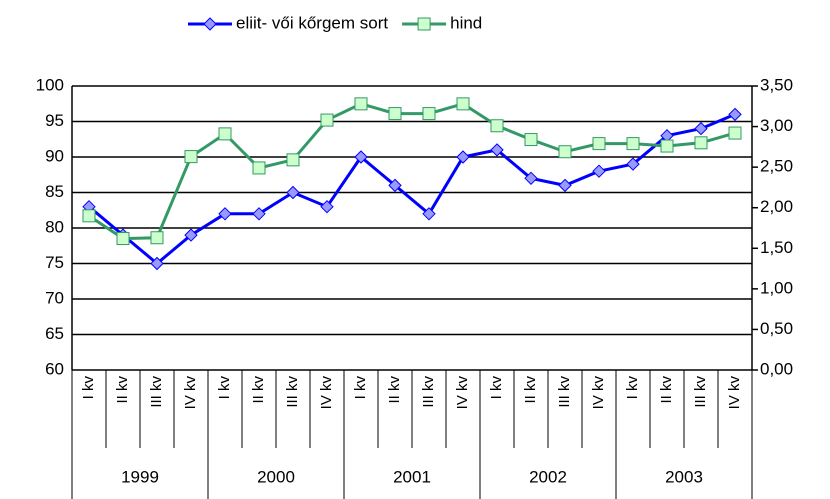  Describe the element at coordinates (54, 368) in the screenshot. I see `y-tick-label: 60` at that location.